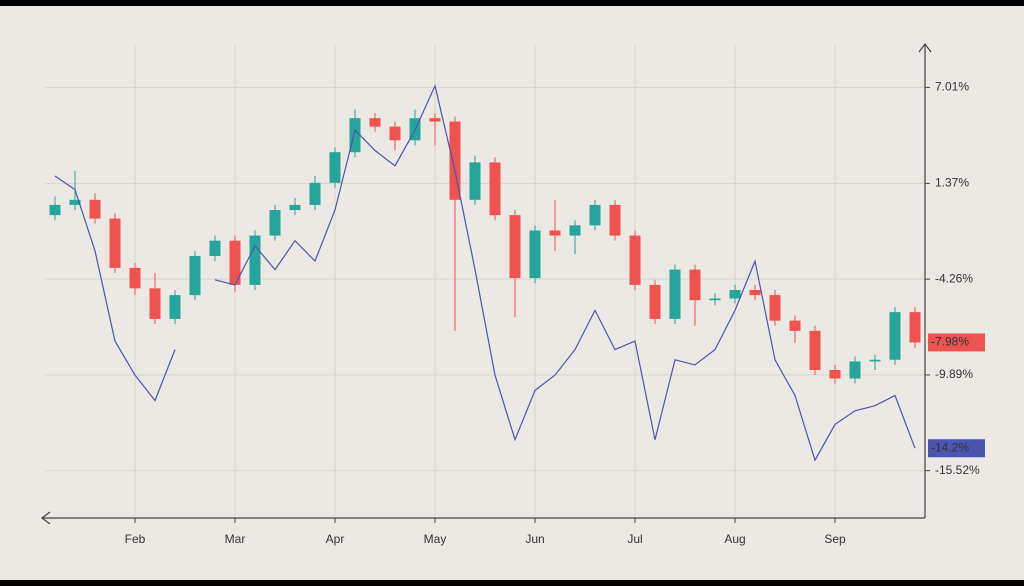  I want to click on y-tick-label: 7.01%, so click(952, 87).